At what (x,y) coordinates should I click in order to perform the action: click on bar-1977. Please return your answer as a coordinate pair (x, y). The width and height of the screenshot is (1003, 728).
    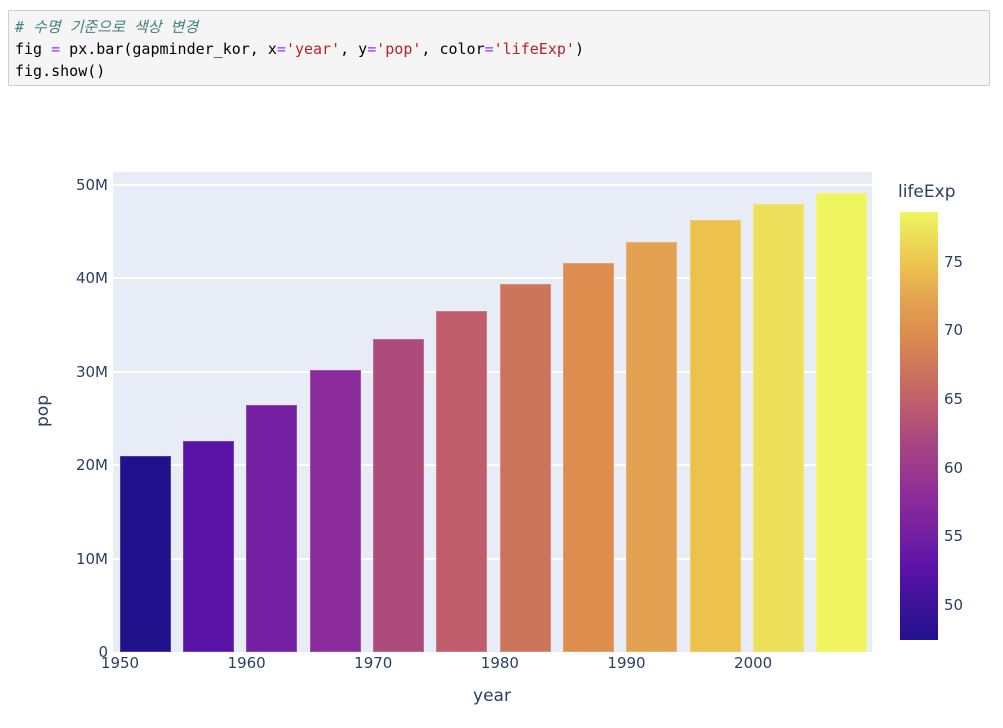
    Looking at the image, I should click on (462, 481).